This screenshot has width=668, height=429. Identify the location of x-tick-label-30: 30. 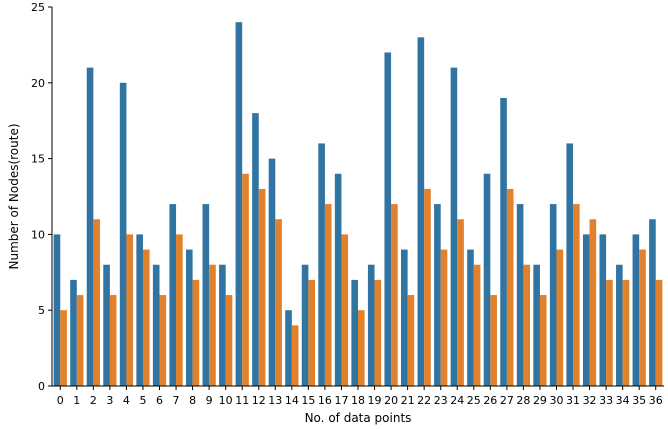
(556, 400).